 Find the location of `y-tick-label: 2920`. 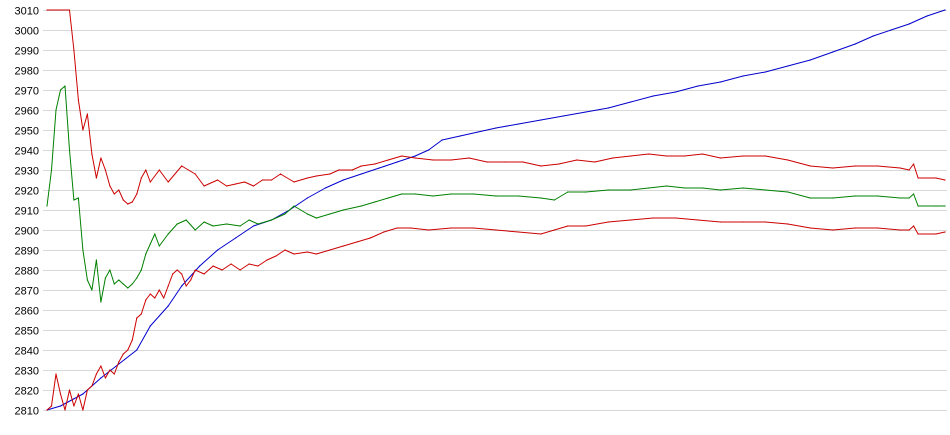

y-tick-label: 2920 is located at coordinates (27, 192).